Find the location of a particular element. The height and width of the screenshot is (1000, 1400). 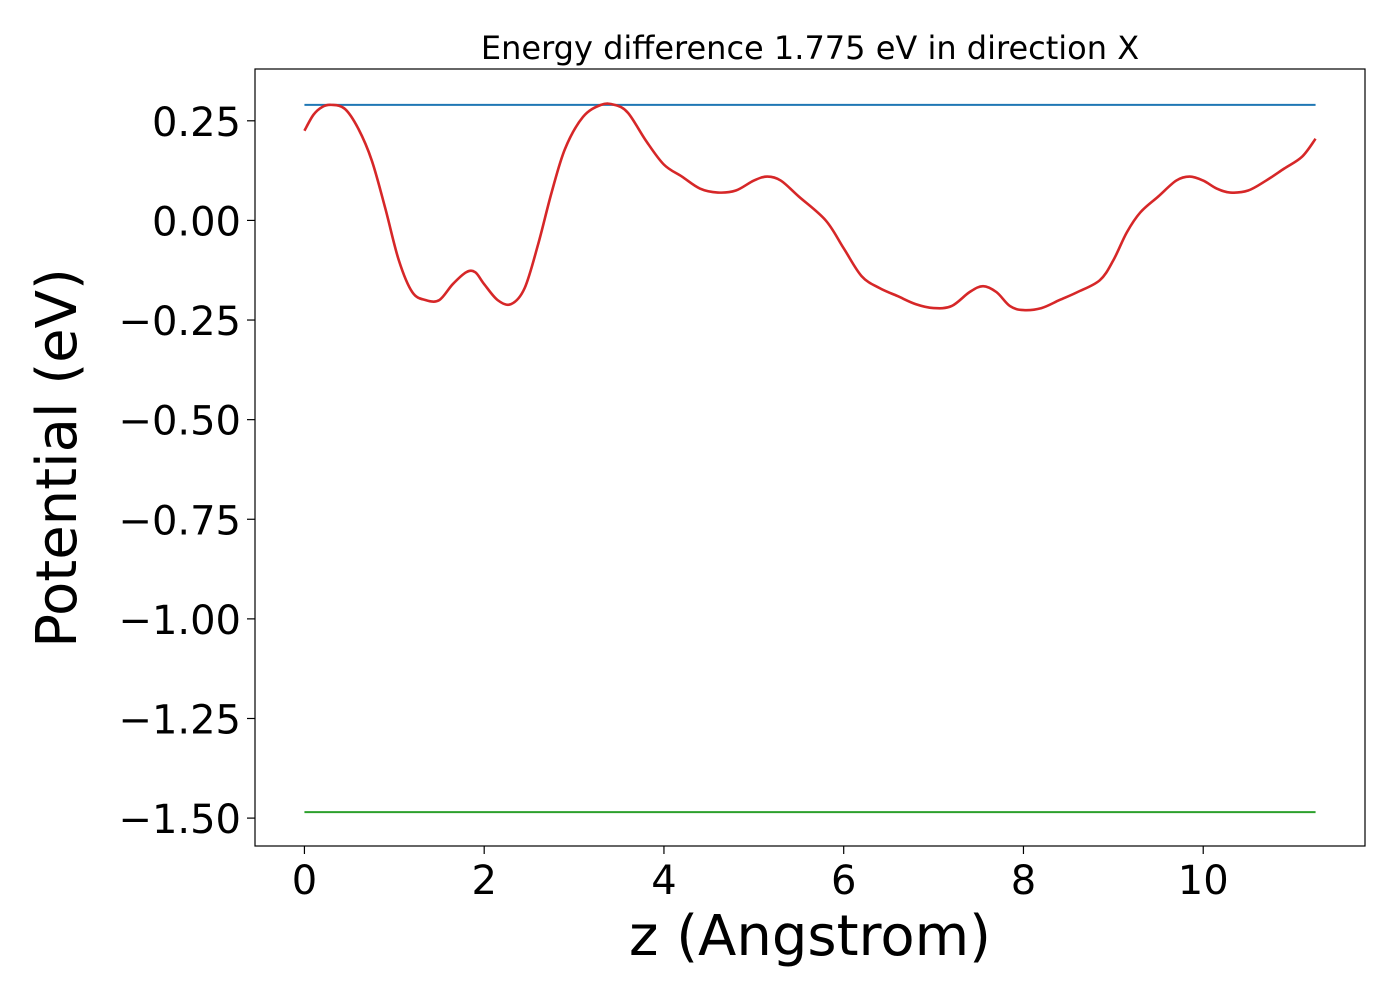

x-axis-label: z (Angstrom) is located at coordinates (810, 936).